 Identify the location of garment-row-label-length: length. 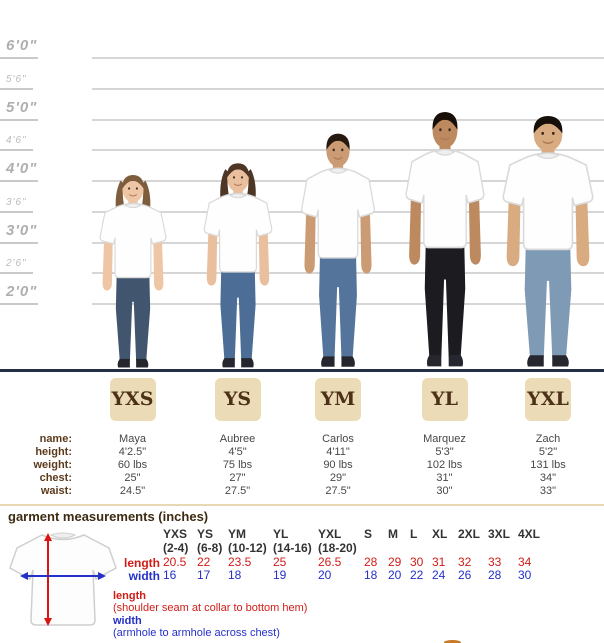
(142, 563).